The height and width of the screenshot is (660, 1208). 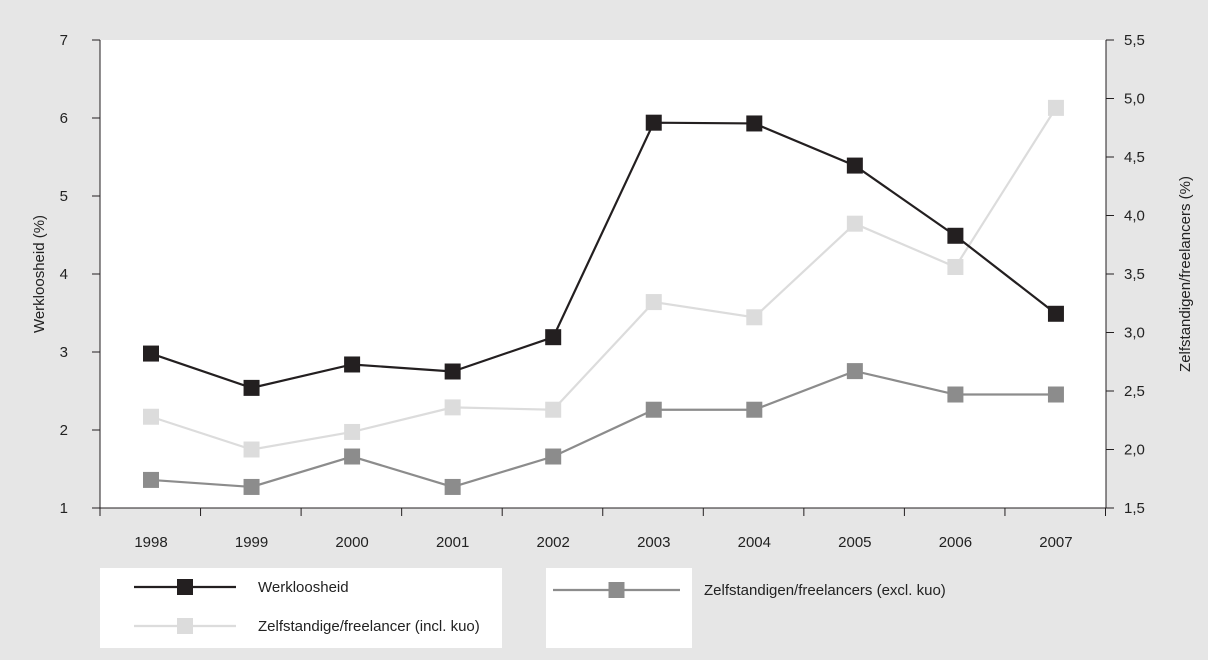 I want to click on y-tick-label-right: 1,5, so click(x=1134, y=508).